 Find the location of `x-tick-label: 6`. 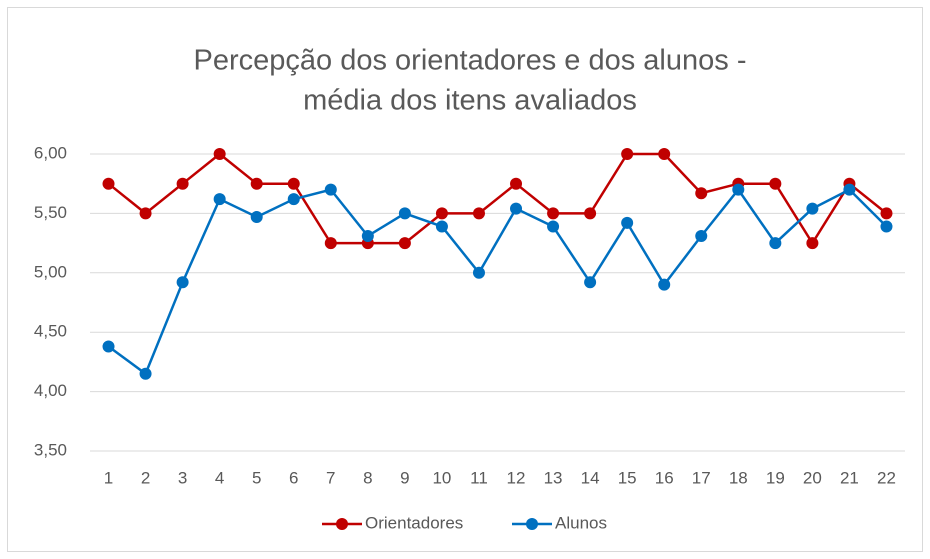

x-tick-label: 6 is located at coordinates (293, 477).